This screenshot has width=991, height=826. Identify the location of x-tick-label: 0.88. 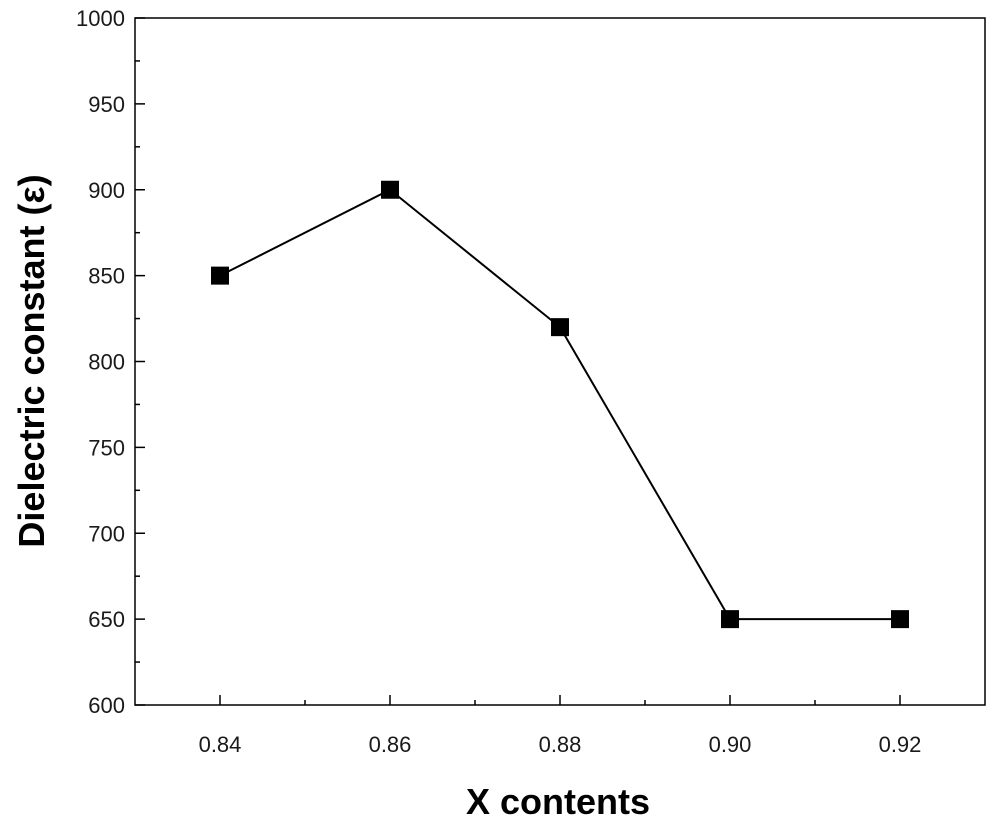
(560, 744).